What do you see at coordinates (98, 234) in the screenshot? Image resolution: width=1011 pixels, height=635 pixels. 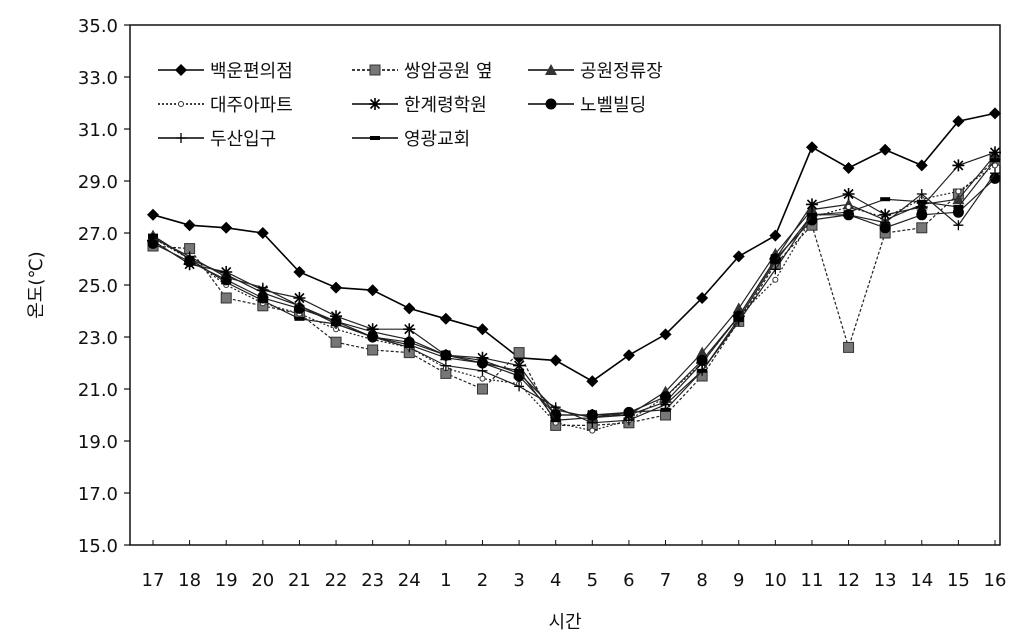 I see `y-tick-label: 27.0` at bounding box center [98, 234].